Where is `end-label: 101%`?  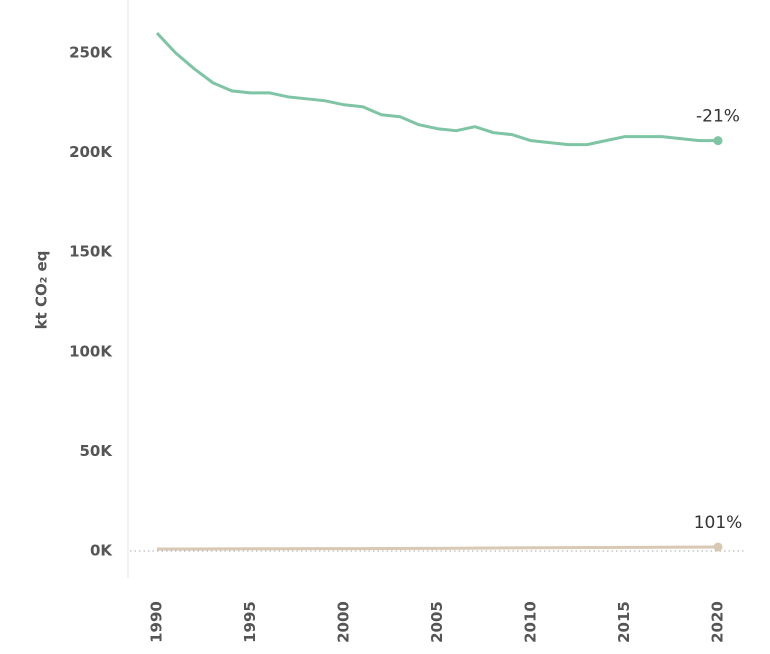 end-label: 101% is located at coordinates (718, 523).